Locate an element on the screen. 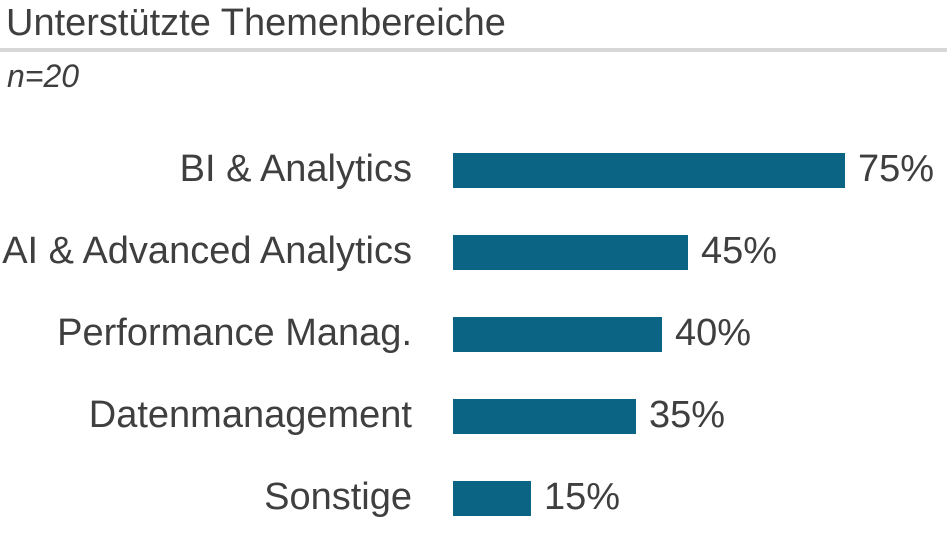 The width and height of the screenshot is (947, 539). title-divider is located at coordinates (473, 50).